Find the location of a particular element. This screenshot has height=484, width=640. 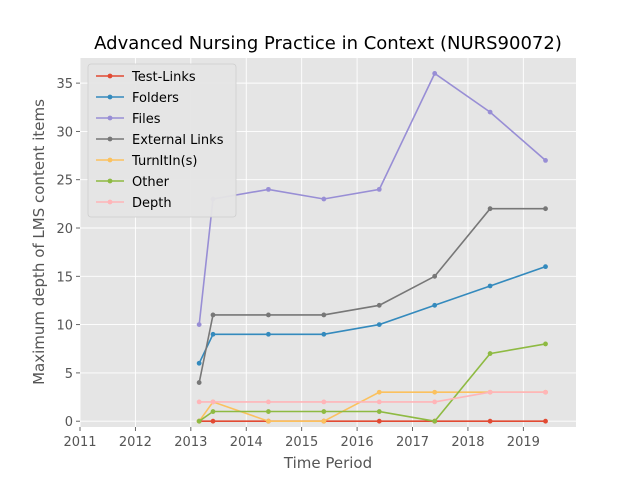

x-tick-label: 2018 is located at coordinates (467, 442).